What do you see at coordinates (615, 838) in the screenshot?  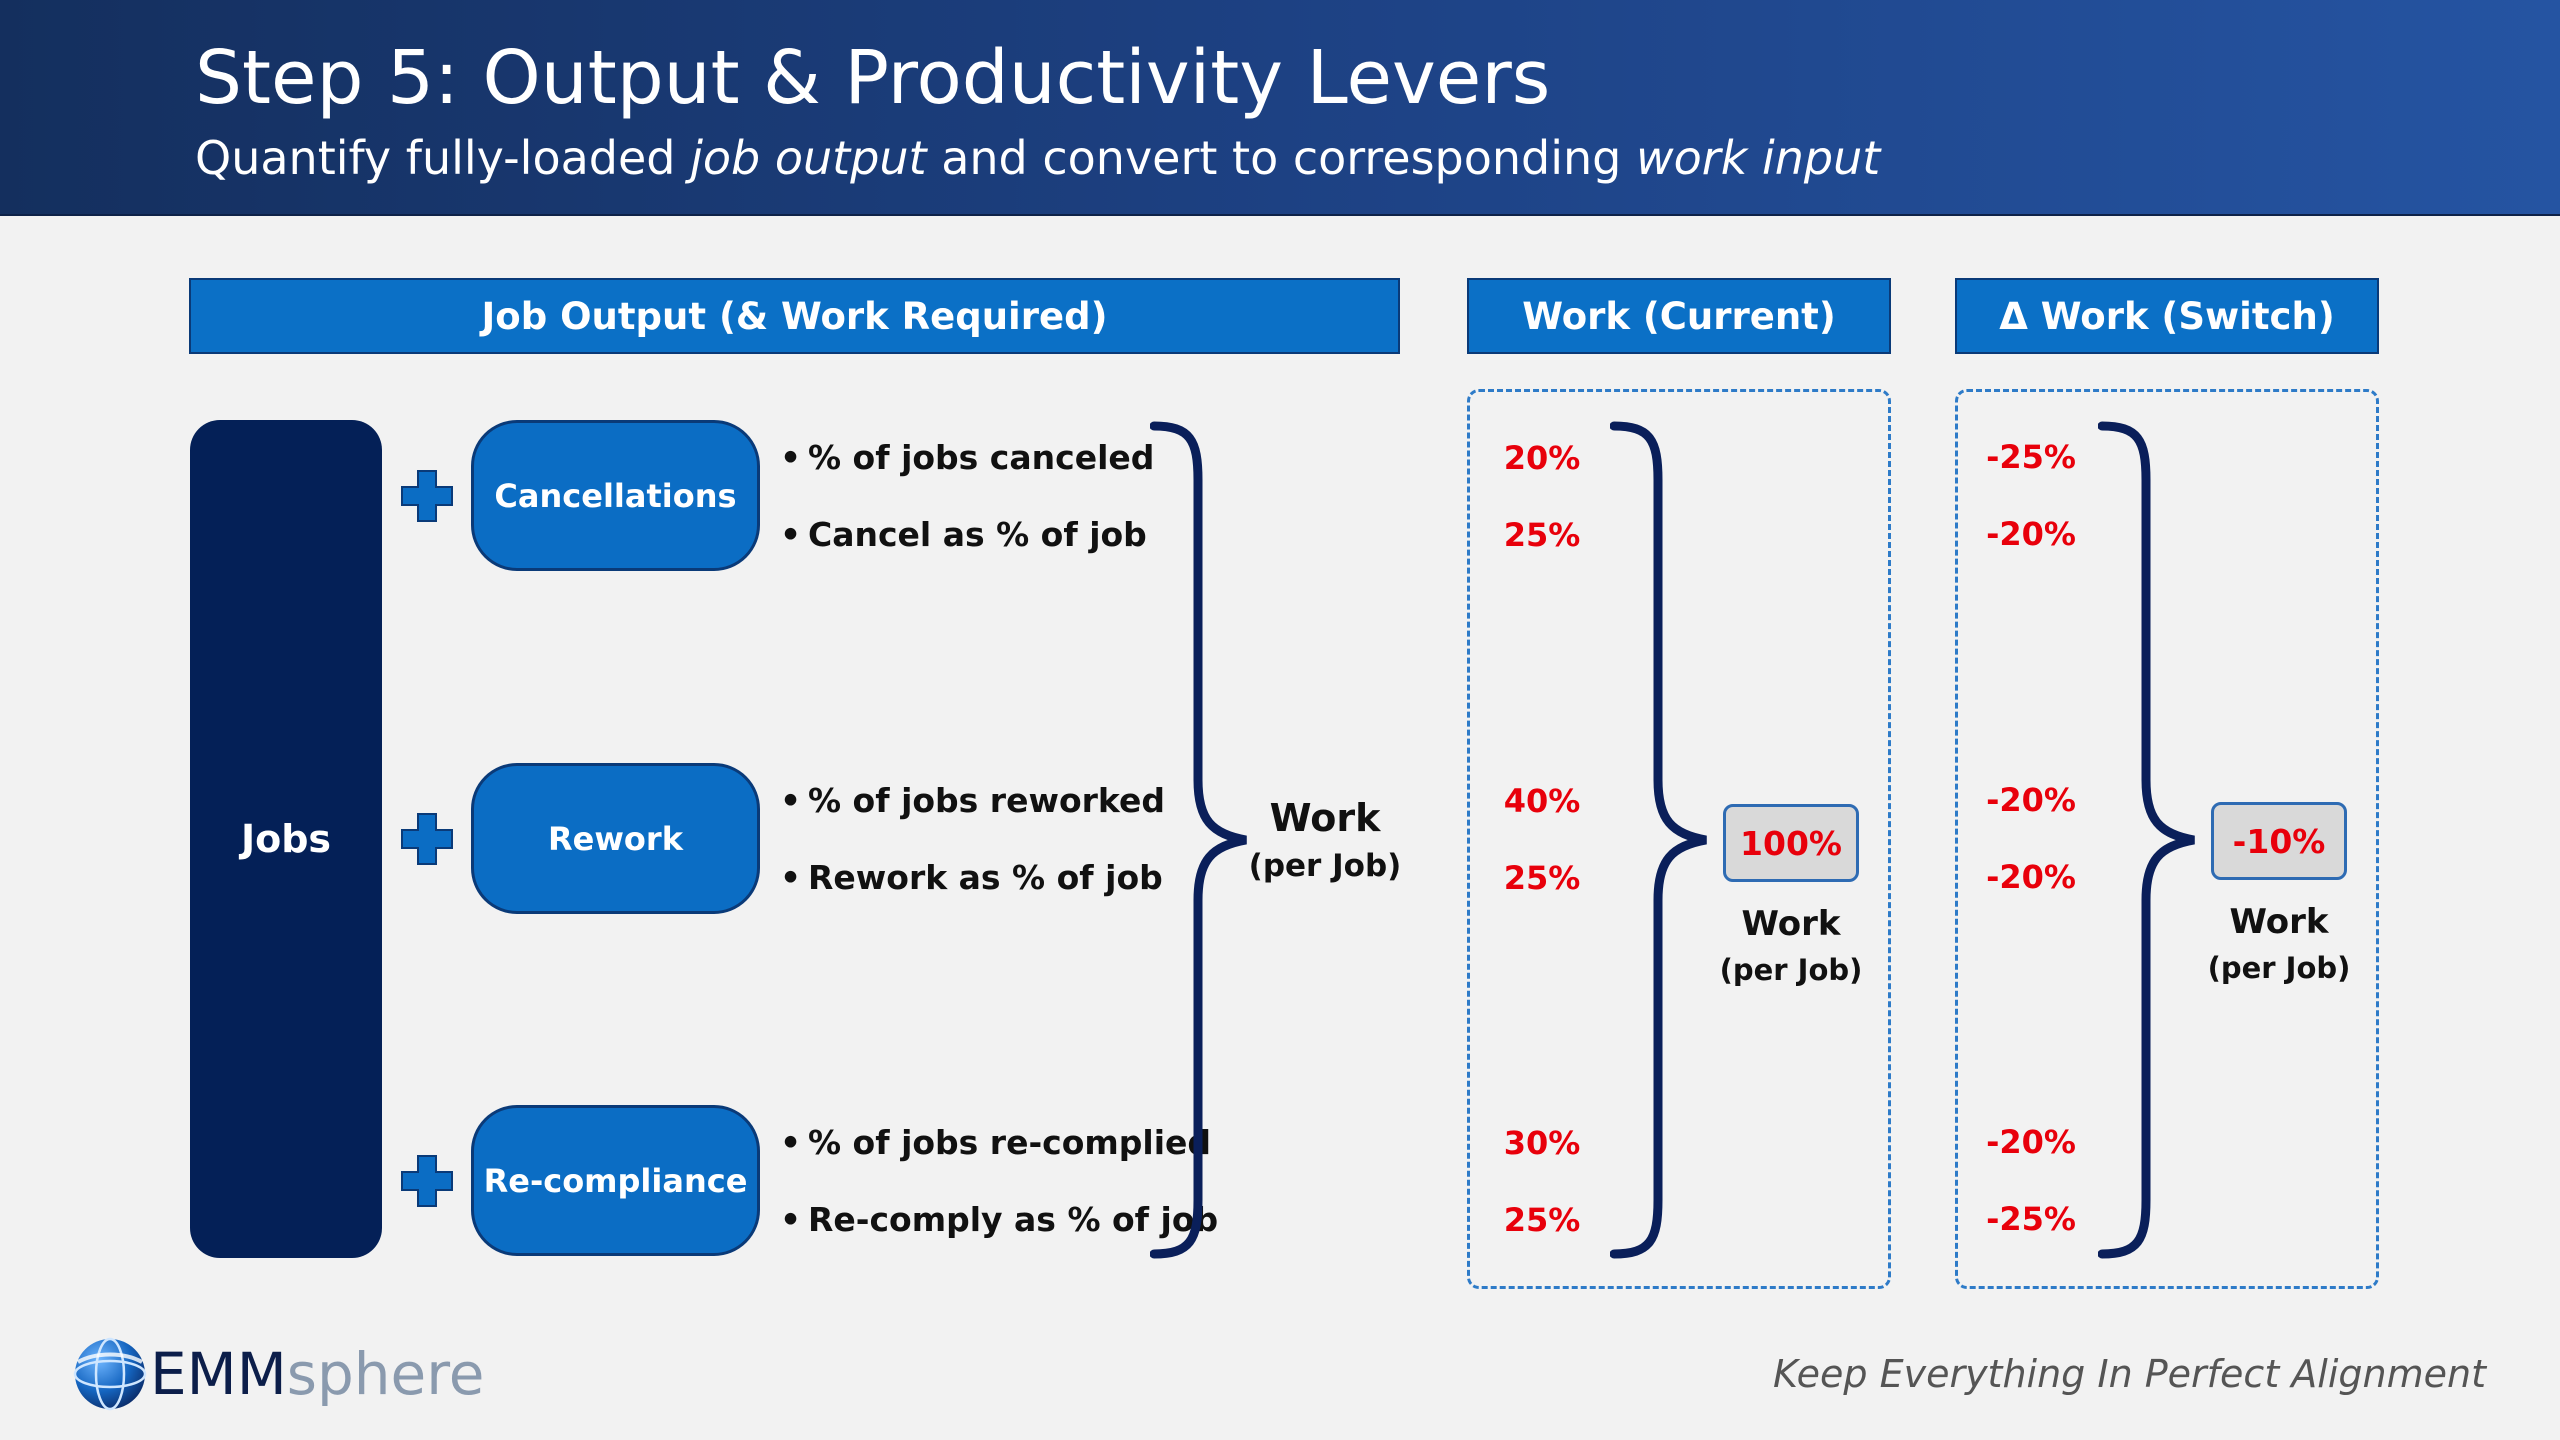 I see `lever-rework: Rework` at bounding box center [615, 838].